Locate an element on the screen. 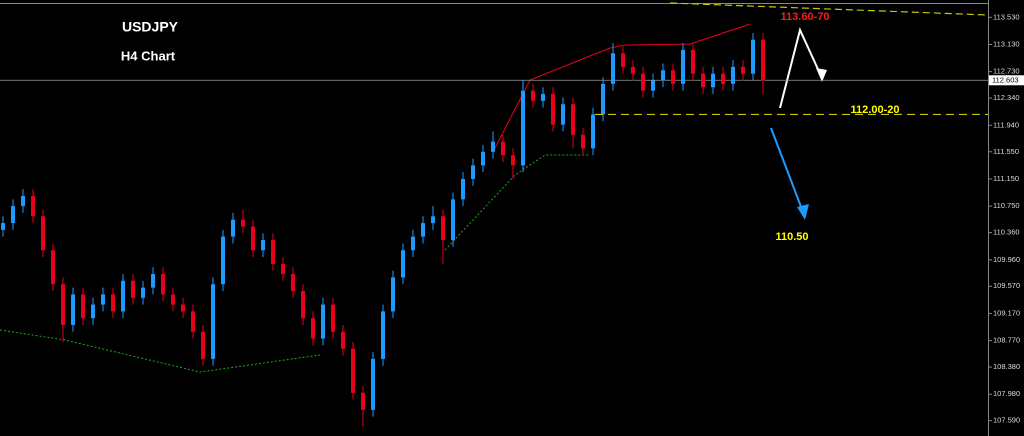  annotation: 113.60-70 is located at coordinates (805, 17).